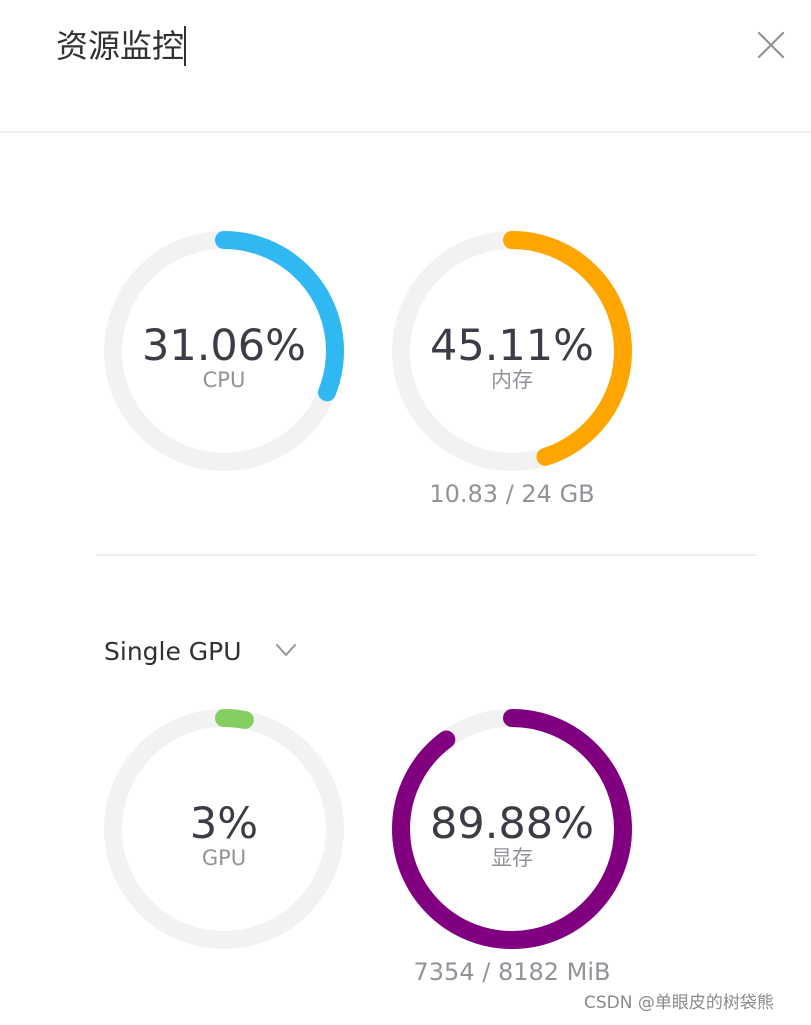 Image resolution: width=811 pixels, height=1025 pixels. What do you see at coordinates (512, 824) in the screenshot?
I see `vram-value: 89.88%` at bounding box center [512, 824].